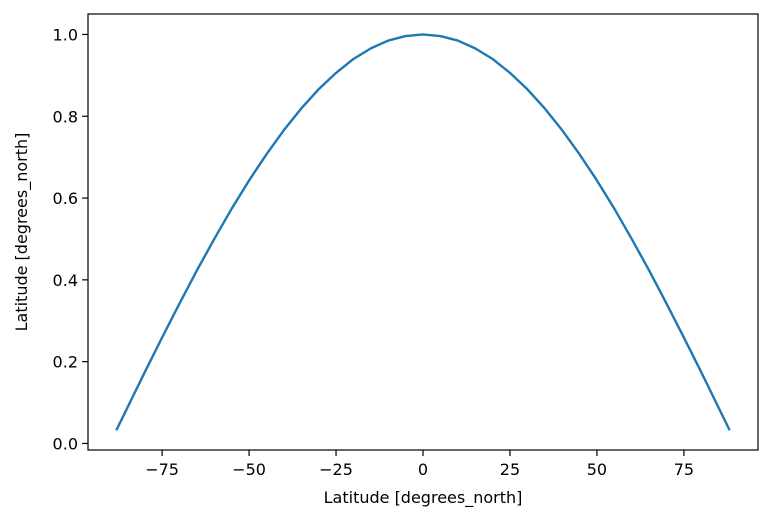 The height and width of the screenshot is (524, 772). Describe the element at coordinates (65, 280) in the screenshot. I see `y-tick-label: 0.4` at that location.